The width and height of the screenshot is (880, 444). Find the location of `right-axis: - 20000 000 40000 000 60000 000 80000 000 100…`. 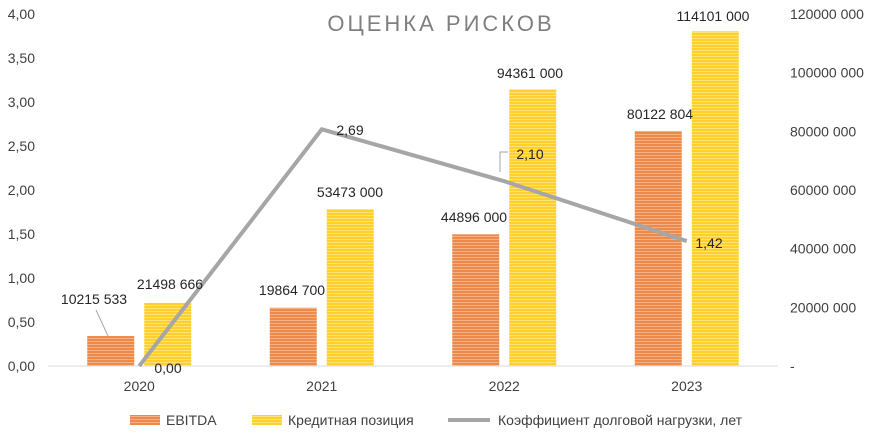

right-axis: - 20000 000 40000 000 60000 000 80000 000 100… is located at coordinates (827, 190).